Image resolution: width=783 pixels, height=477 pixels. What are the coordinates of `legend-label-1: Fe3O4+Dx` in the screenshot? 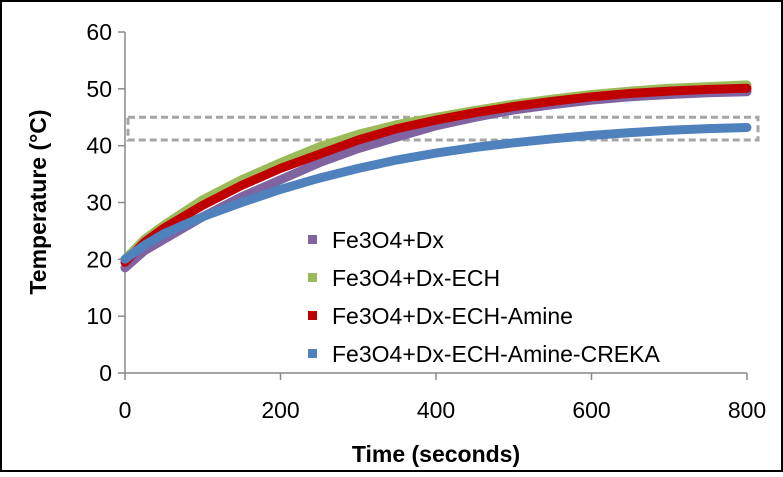 It's located at (388, 240).